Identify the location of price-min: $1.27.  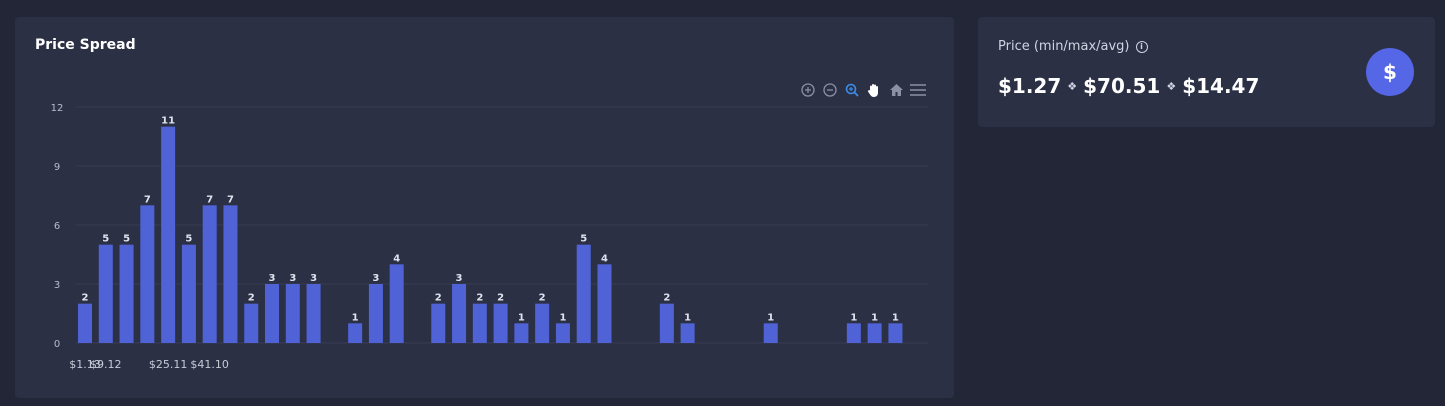
(1030, 86).